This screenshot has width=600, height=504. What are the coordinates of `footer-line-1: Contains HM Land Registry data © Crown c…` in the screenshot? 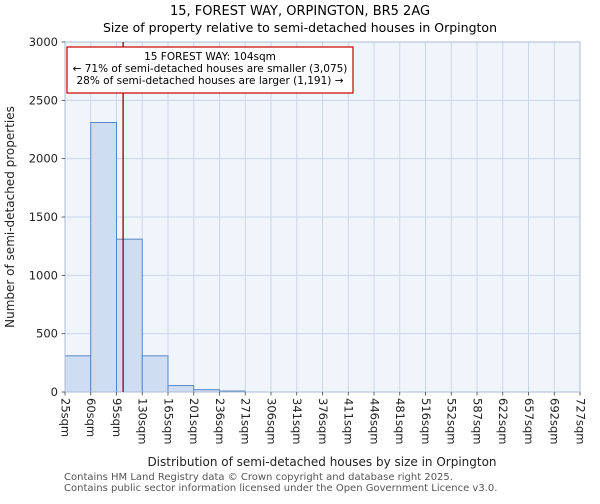 It's located at (258, 477).